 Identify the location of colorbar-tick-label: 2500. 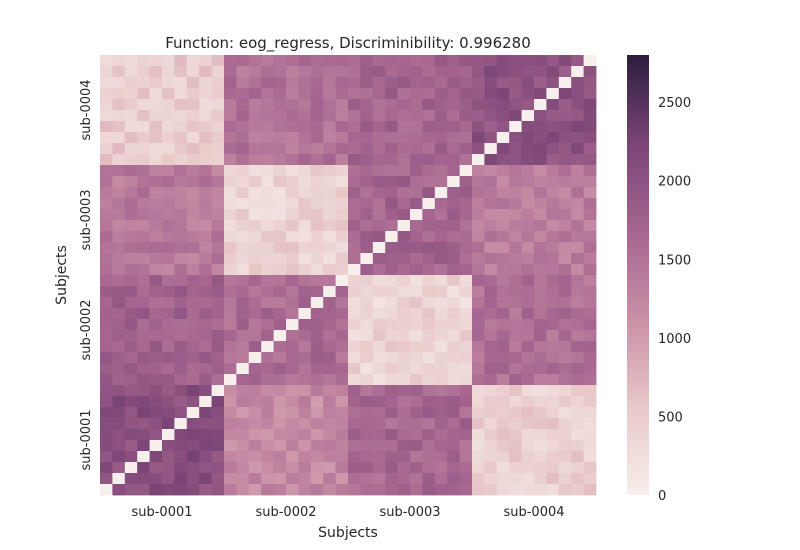
(674, 103).